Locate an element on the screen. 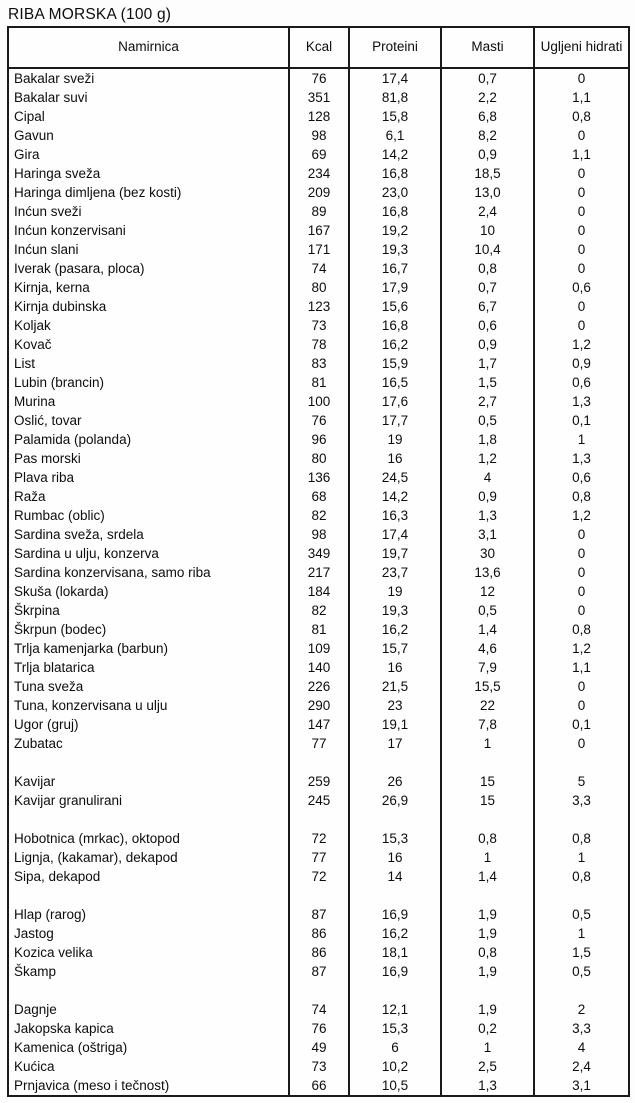 Image resolution: width=635 pixels, height=1103 pixels. fat-cell: 13,0 is located at coordinates (487, 192).